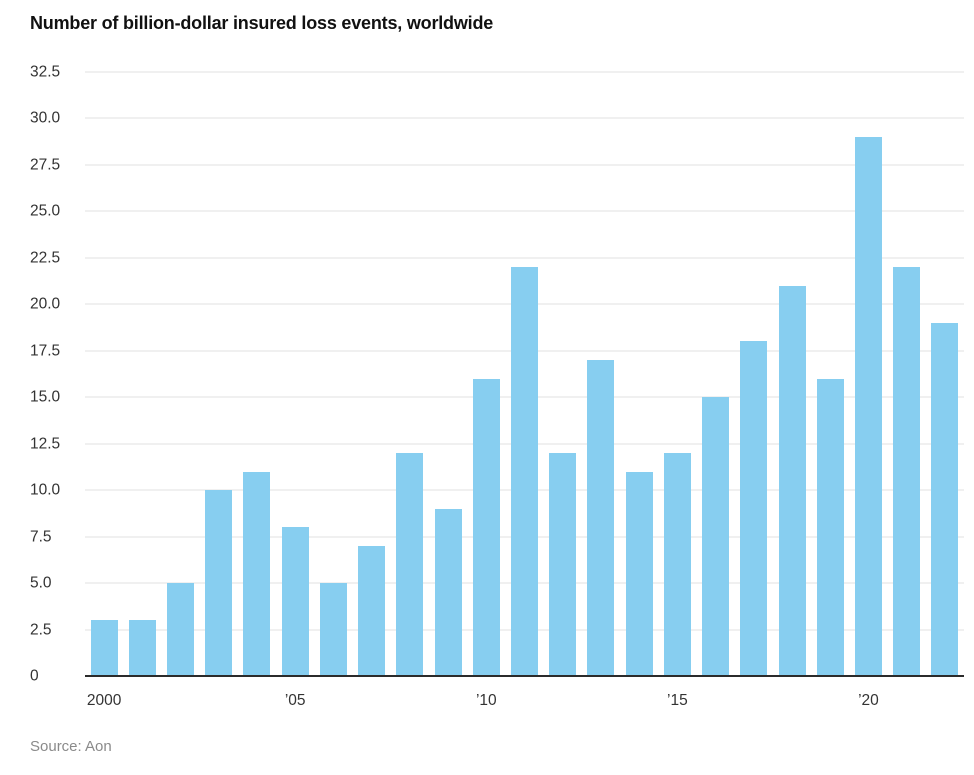 This screenshot has width=974, height=775. Describe the element at coordinates (71, 746) in the screenshot. I see `source-label: Source: Aon` at that location.